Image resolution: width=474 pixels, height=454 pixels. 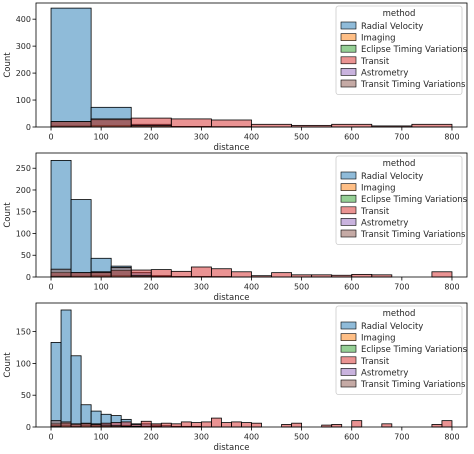 What do you see at coordinates (378, 189) in the screenshot?
I see `legend-label: Imaging` at bounding box center [378, 189].